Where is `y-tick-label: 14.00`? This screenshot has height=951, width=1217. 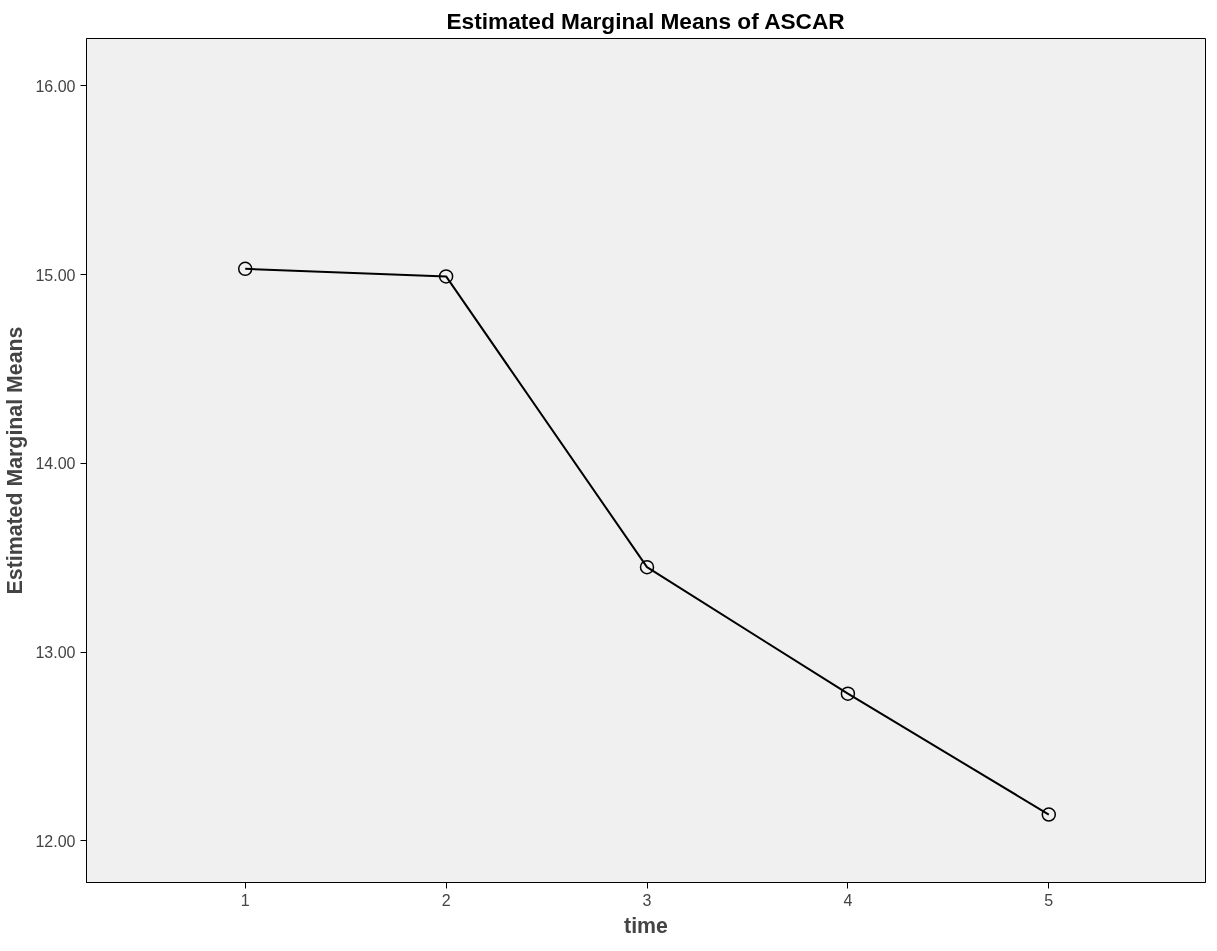 y-tick-label: 14.00 is located at coordinates (55, 464).